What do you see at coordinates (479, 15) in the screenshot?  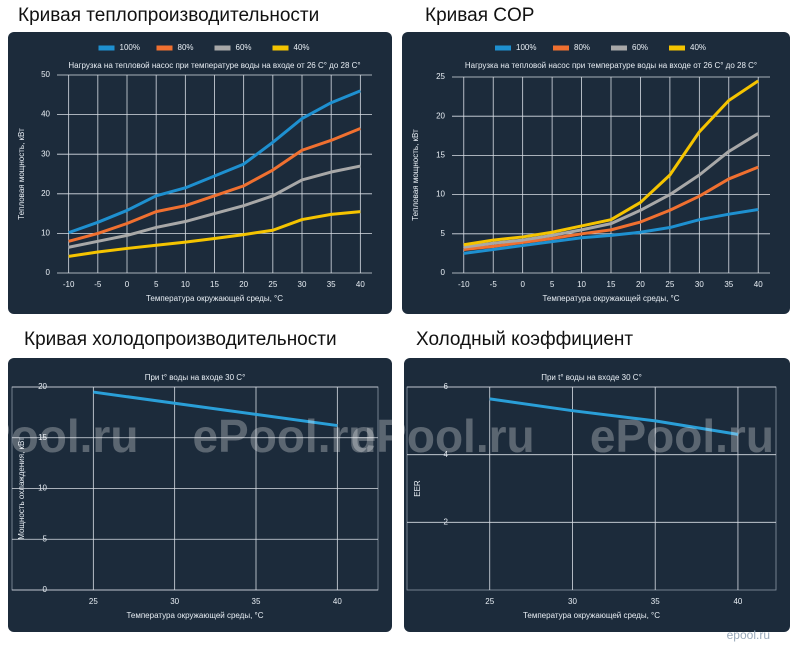 I see `chart-title: Кривая COP` at bounding box center [479, 15].